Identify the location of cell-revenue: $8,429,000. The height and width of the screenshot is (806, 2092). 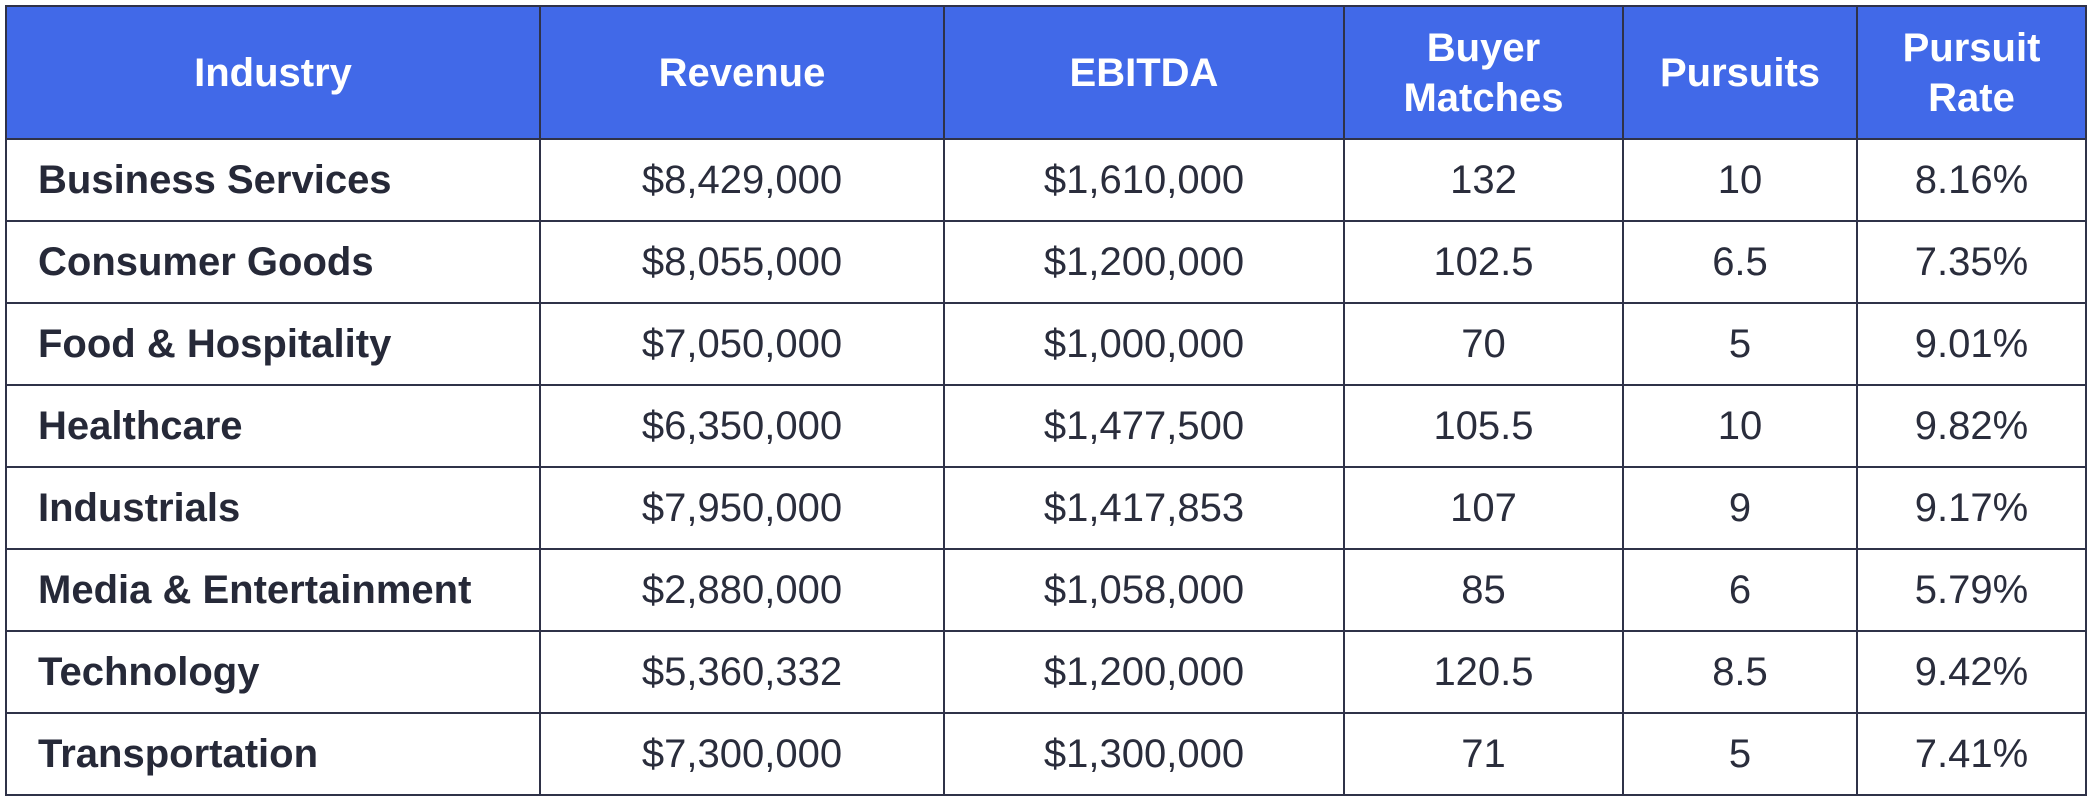
(742, 180).